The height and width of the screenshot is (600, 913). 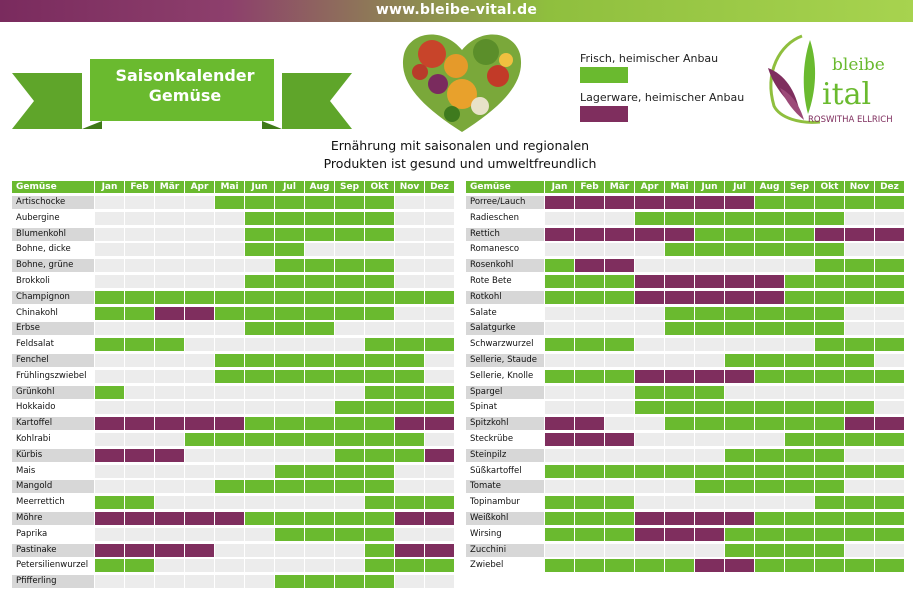 What do you see at coordinates (289, 187) in the screenshot?
I see `column-header-month: Jul` at bounding box center [289, 187].